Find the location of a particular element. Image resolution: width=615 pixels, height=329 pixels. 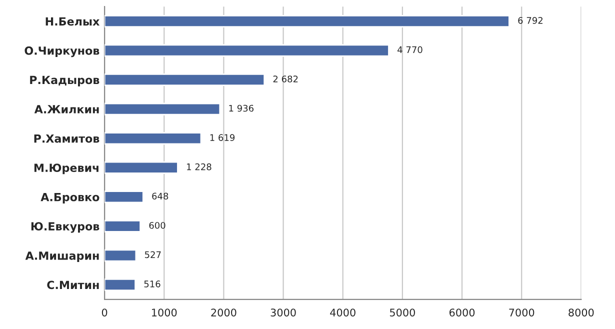

data-label: 1 228 is located at coordinates (199, 166).